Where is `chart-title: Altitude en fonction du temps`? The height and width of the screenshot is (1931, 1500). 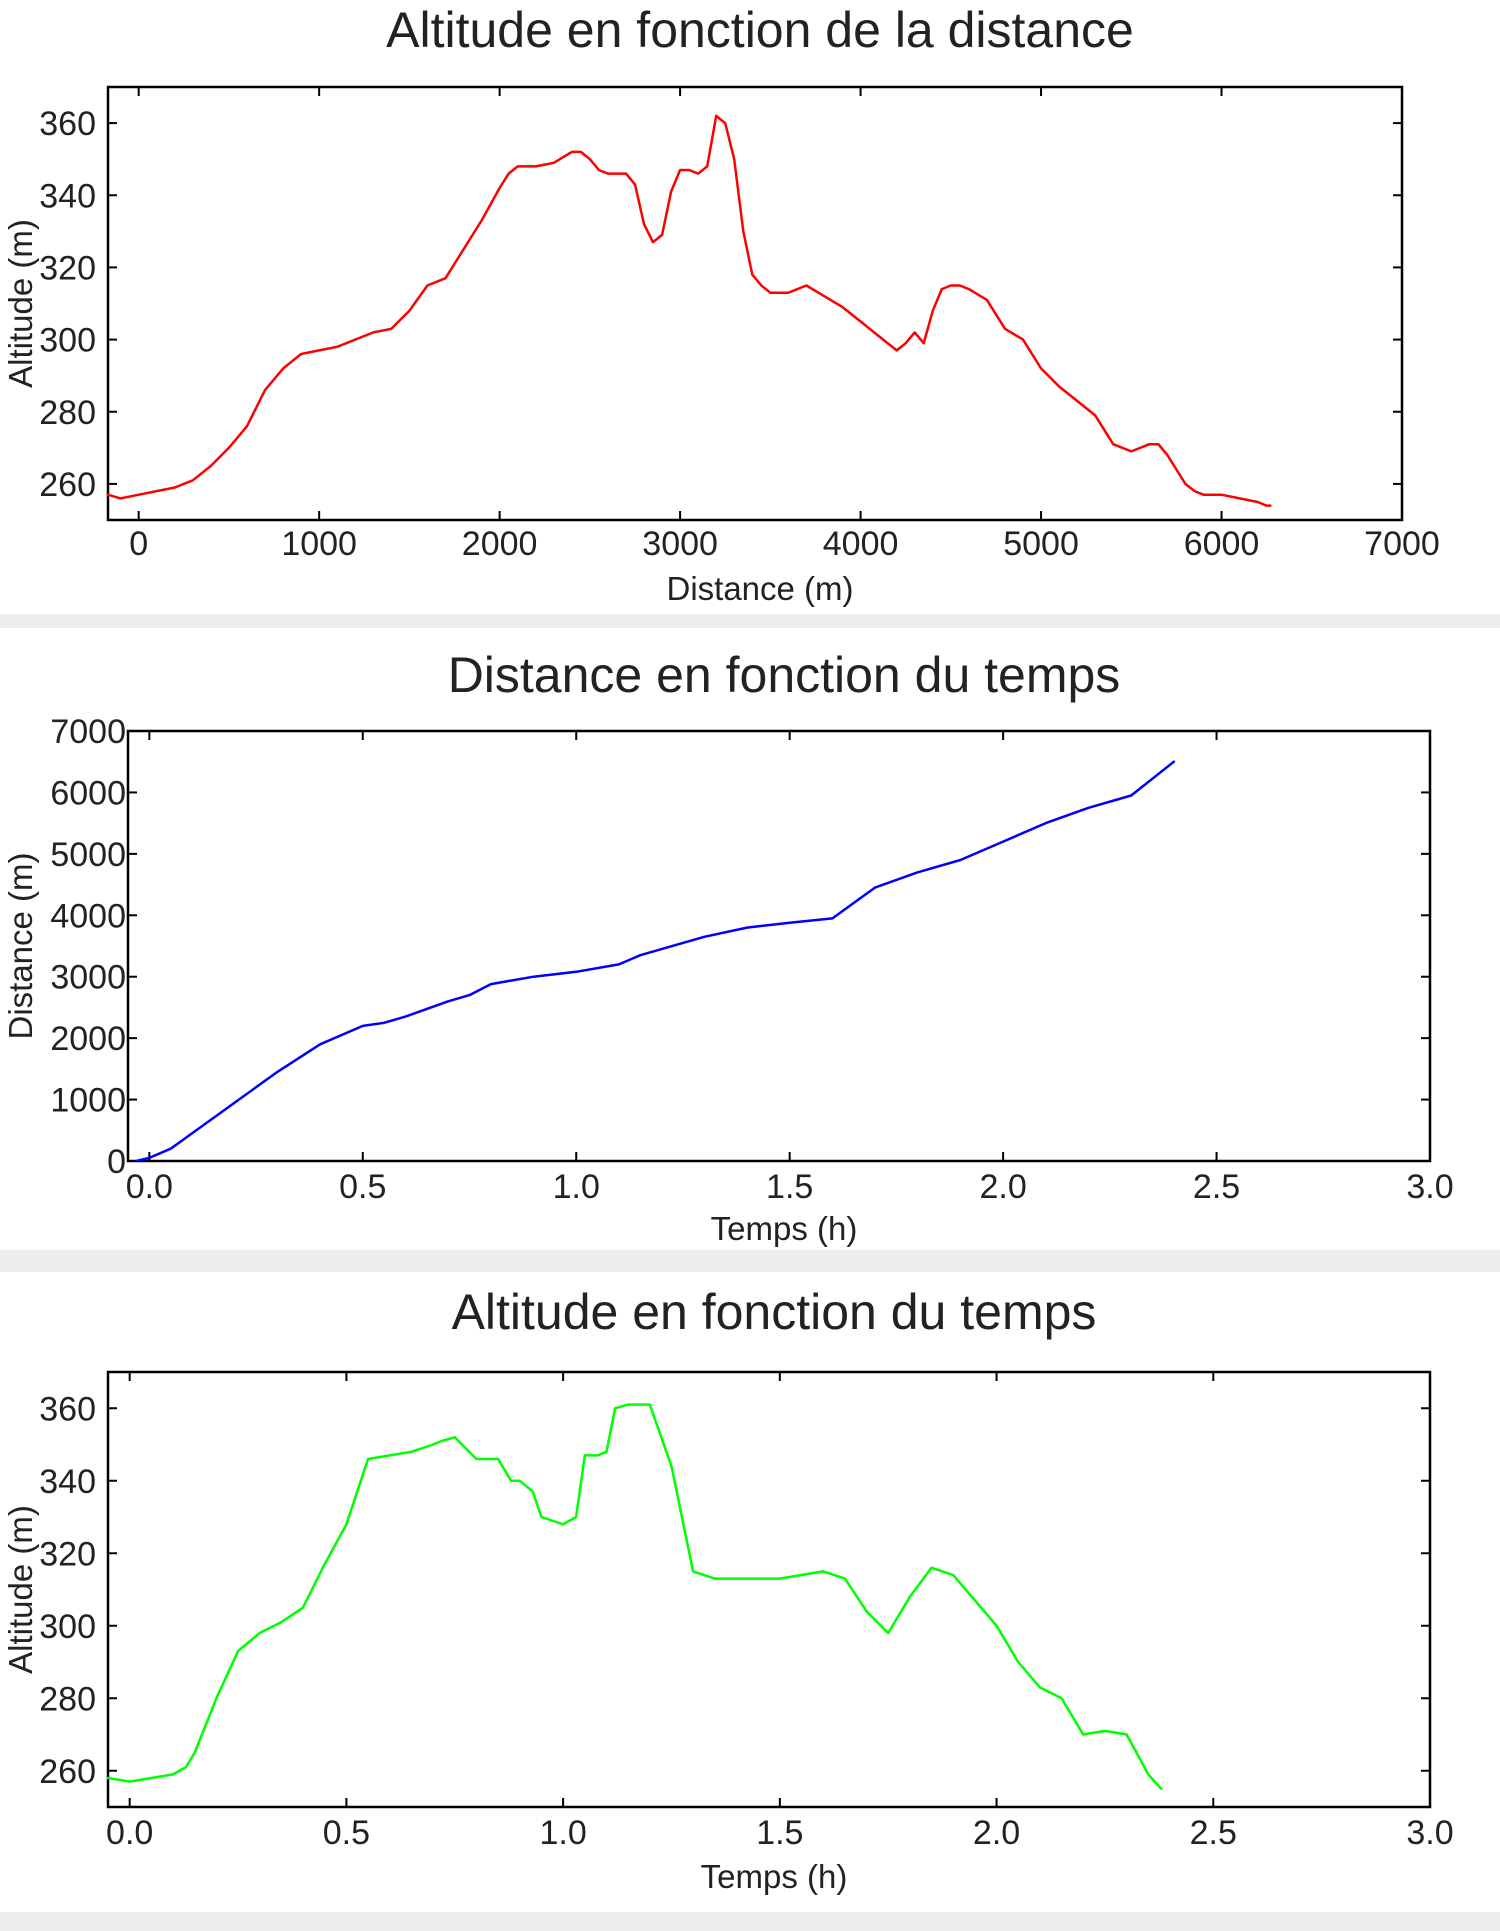 chart-title: Altitude en fonction du temps is located at coordinates (774, 1312).